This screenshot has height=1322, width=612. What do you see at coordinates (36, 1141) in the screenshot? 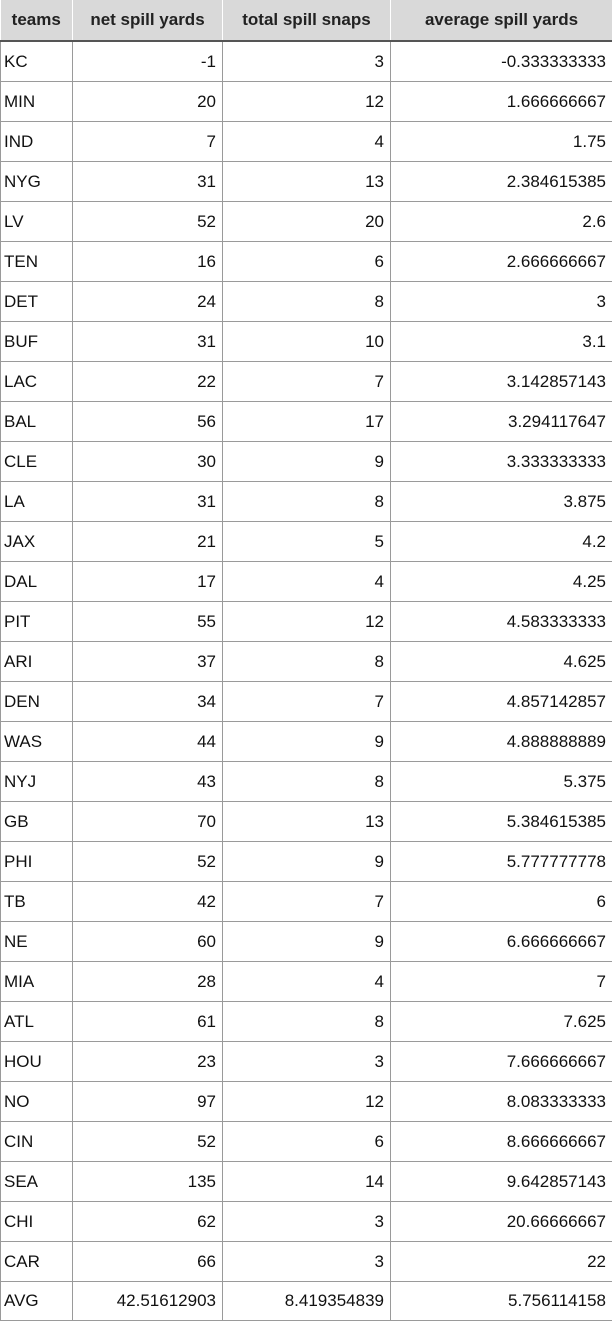
I see `team-cell: CIN` at bounding box center [36, 1141].